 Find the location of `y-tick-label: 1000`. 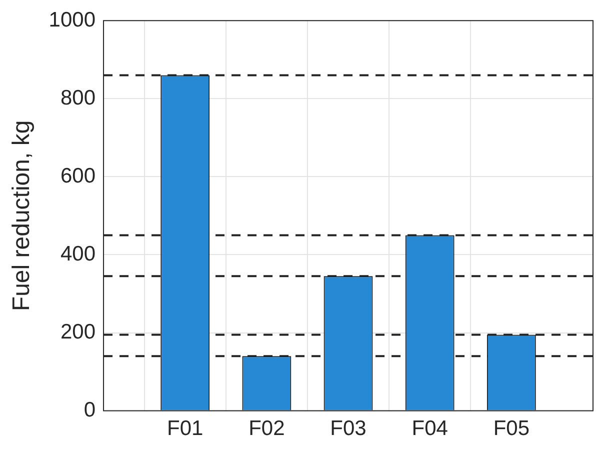

y-tick-label: 1000 is located at coordinates (72, 20).